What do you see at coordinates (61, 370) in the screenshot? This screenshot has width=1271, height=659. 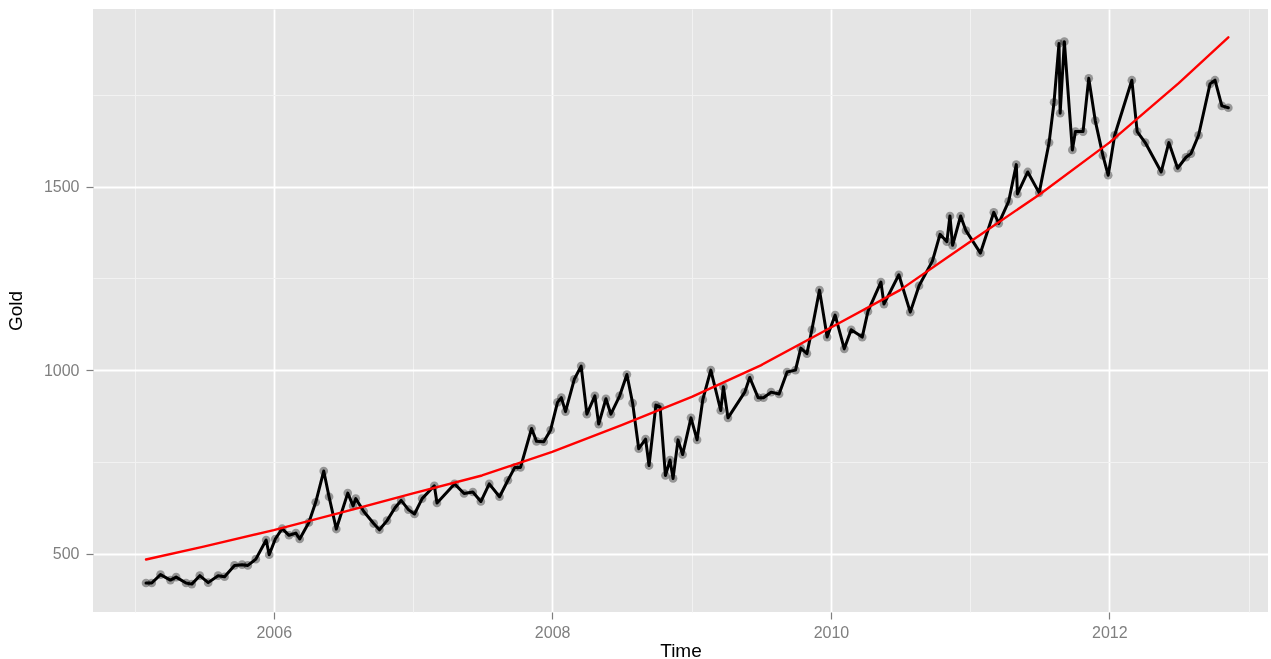 I see `y-tick-label: 1000` at bounding box center [61, 370].